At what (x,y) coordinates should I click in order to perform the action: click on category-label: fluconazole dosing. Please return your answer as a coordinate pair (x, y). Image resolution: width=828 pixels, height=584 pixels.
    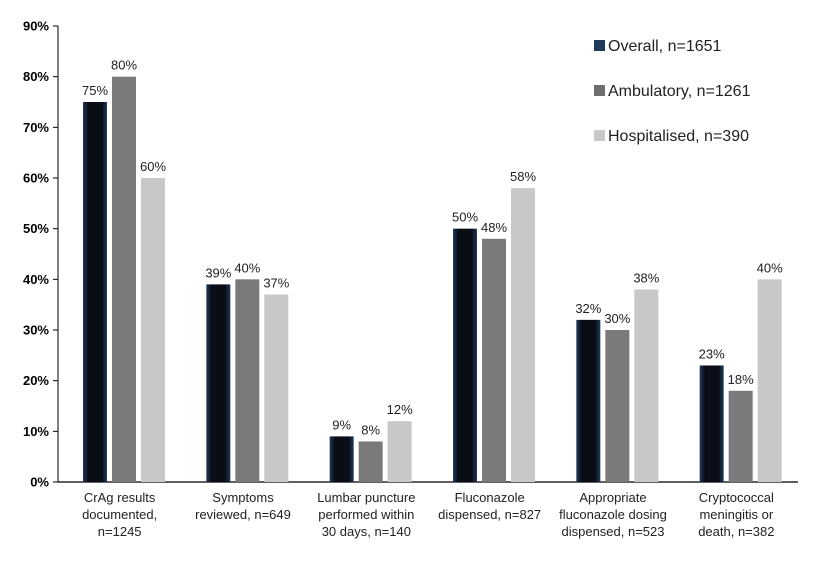
    Looking at the image, I should click on (613, 514).